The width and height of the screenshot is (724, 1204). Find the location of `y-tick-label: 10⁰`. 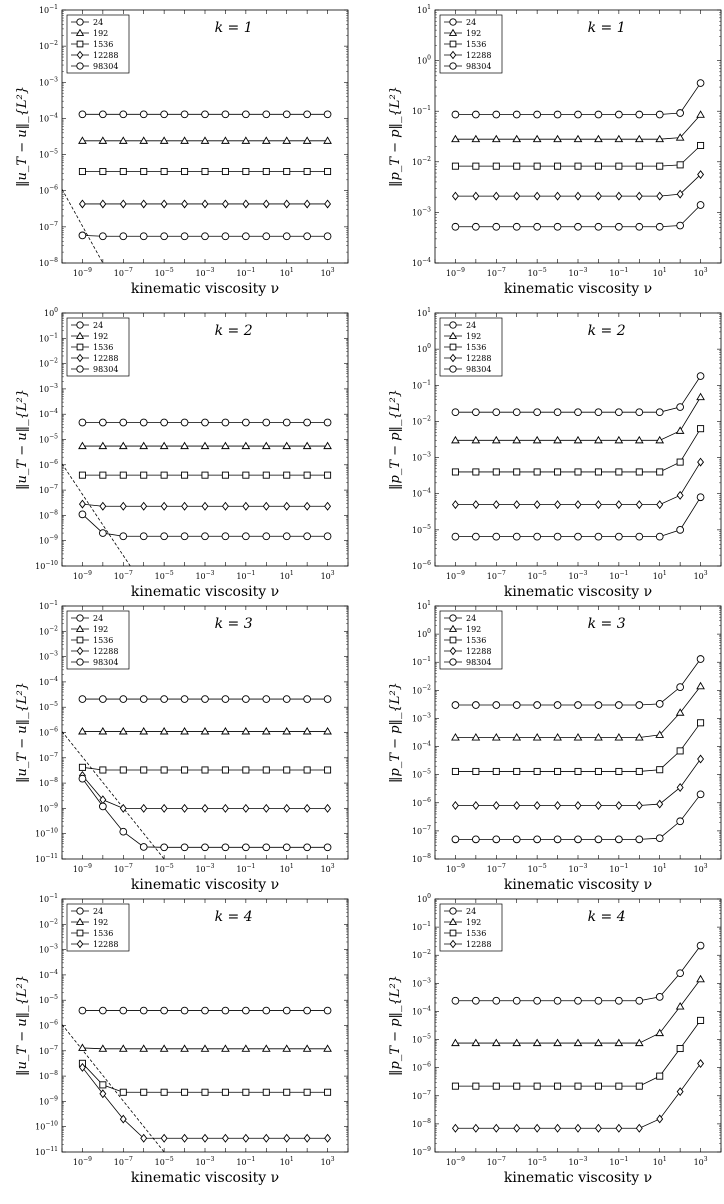

y-tick-label: 10⁰ is located at coordinates (51, 312).